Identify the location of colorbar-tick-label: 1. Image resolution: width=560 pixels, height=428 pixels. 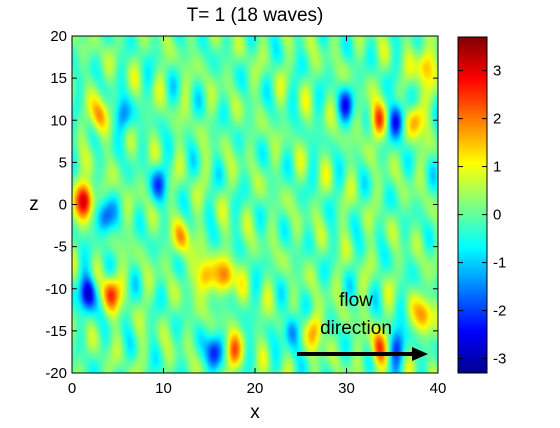
(497, 167).